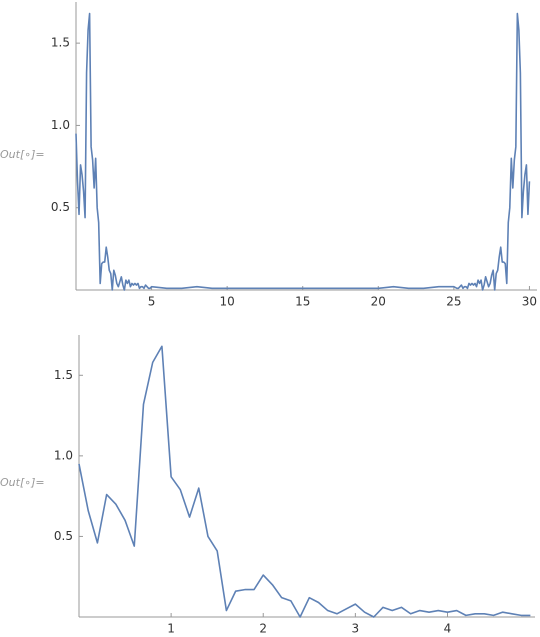 Image resolution: width=540 pixels, height=637 pixels. What do you see at coordinates (529, 302) in the screenshot?
I see `x-tick-label: 30` at bounding box center [529, 302].